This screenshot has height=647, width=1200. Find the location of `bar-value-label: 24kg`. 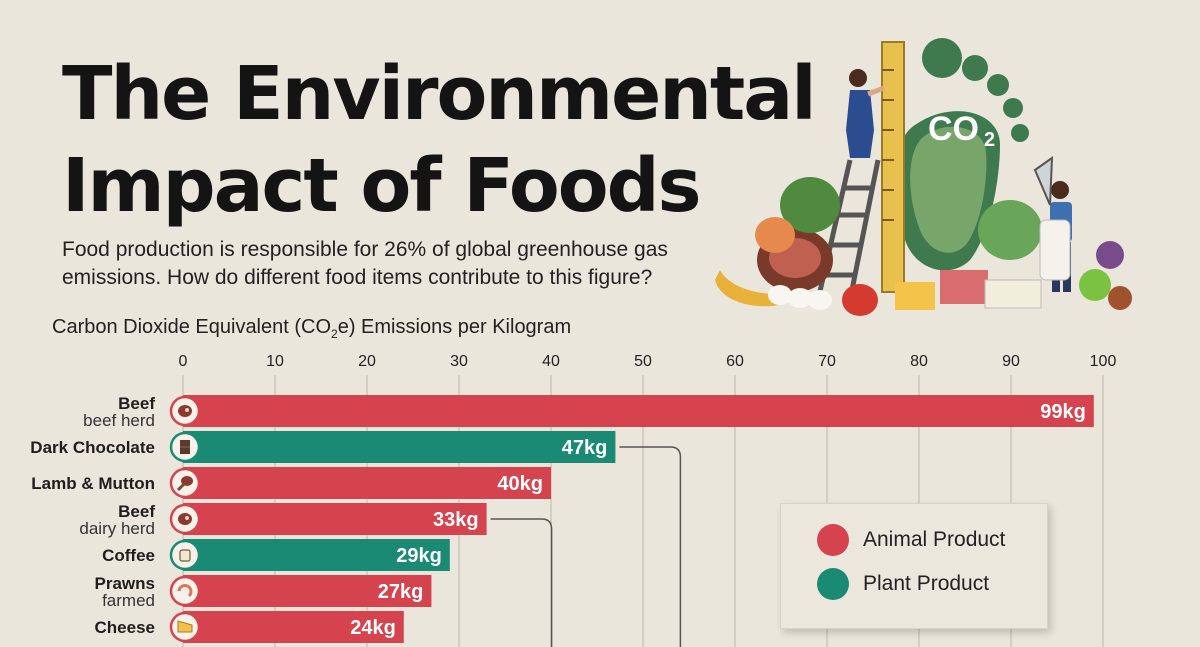

bar-value-label: 24kg is located at coordinates (373, 628).